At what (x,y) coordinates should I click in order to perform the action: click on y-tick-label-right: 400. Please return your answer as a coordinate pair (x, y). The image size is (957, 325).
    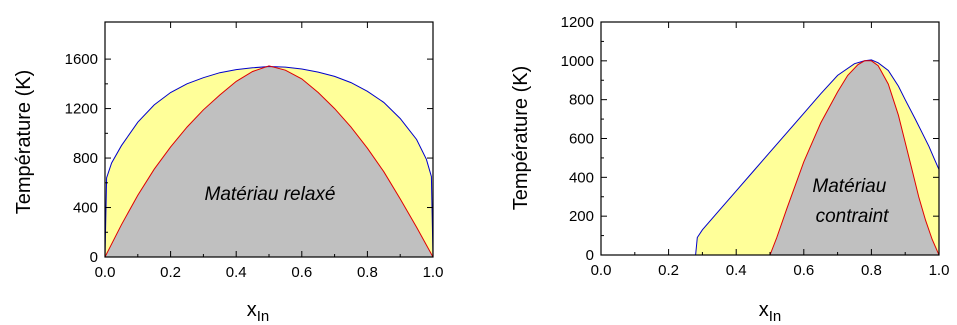
    Looking at the image, I should click on (581, 177).